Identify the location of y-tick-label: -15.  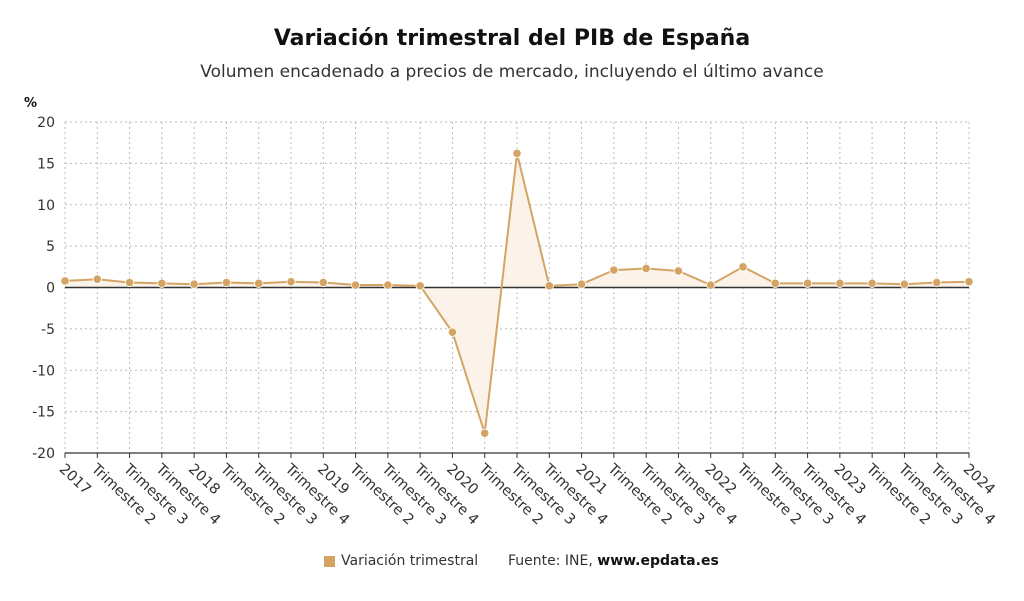
(43, 413).